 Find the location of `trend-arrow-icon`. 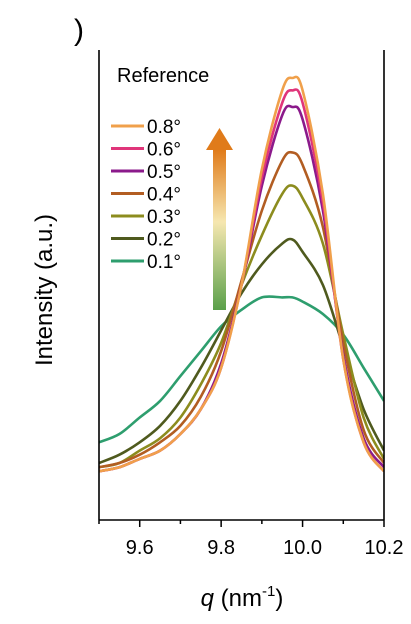

trend-arrow-icon is located at coordinates (219, 219).